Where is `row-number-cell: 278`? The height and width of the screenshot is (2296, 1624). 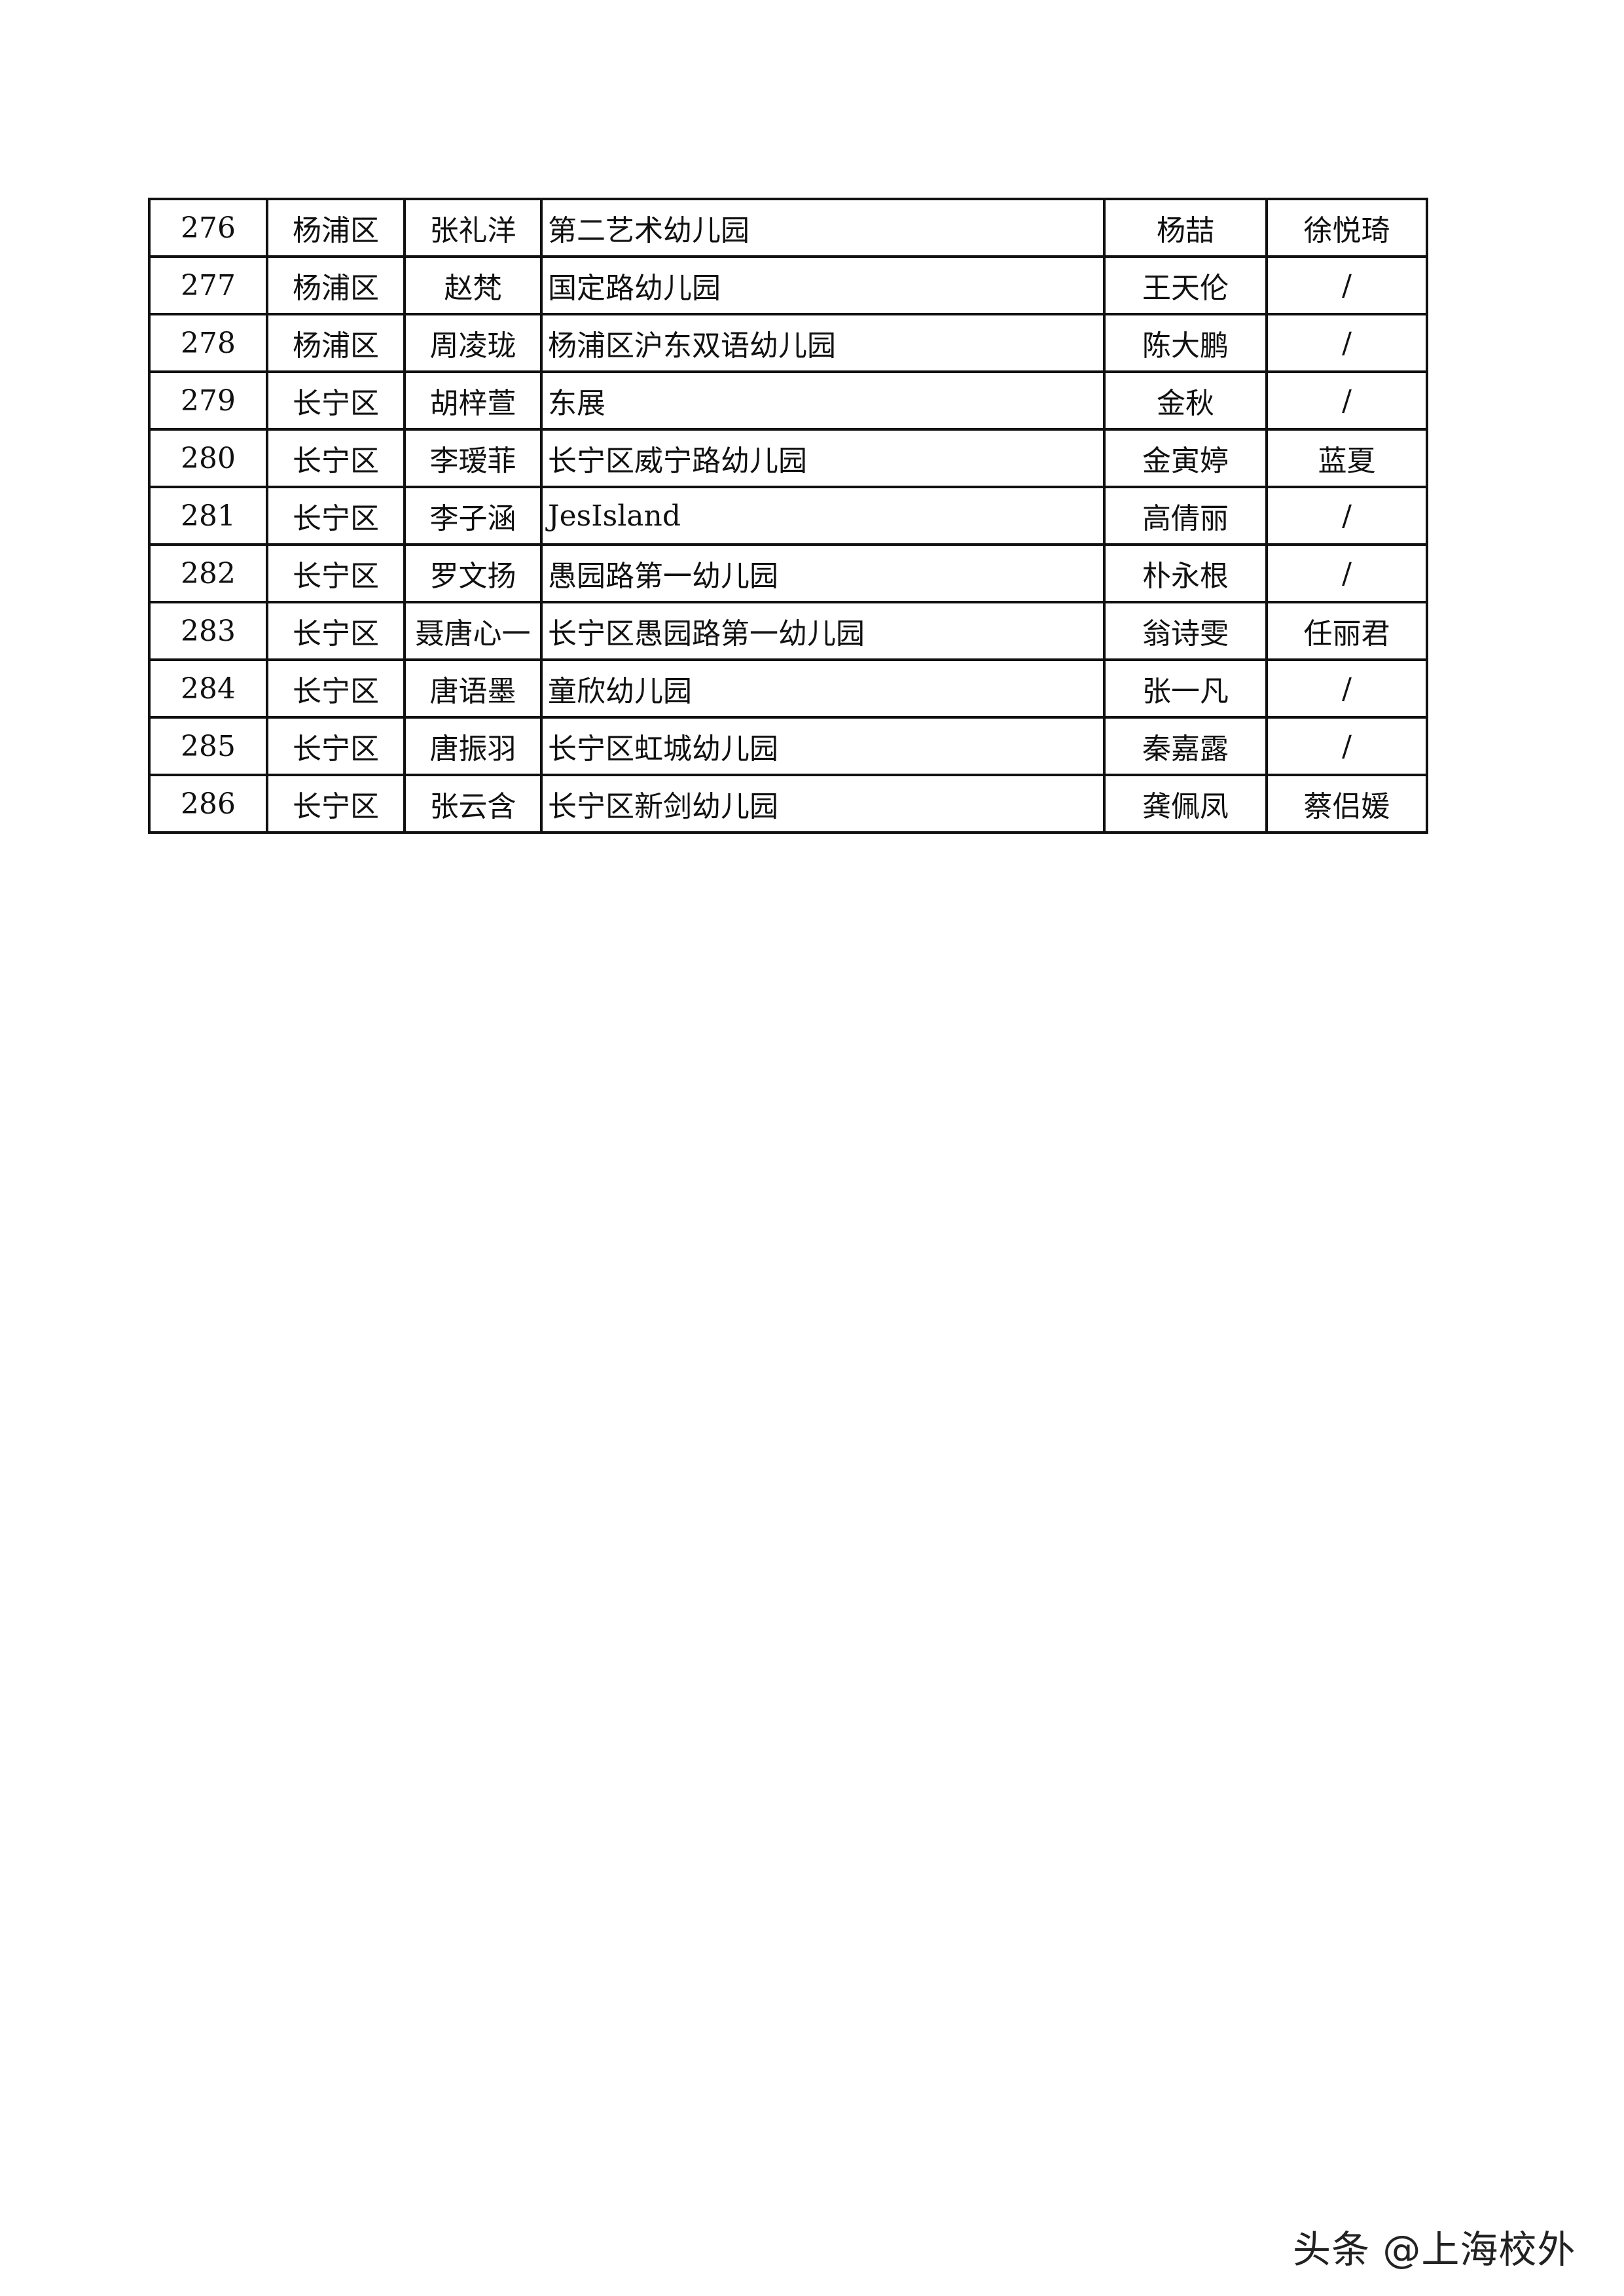
row-number-cell: 278 is located at coordinates (208, 343).